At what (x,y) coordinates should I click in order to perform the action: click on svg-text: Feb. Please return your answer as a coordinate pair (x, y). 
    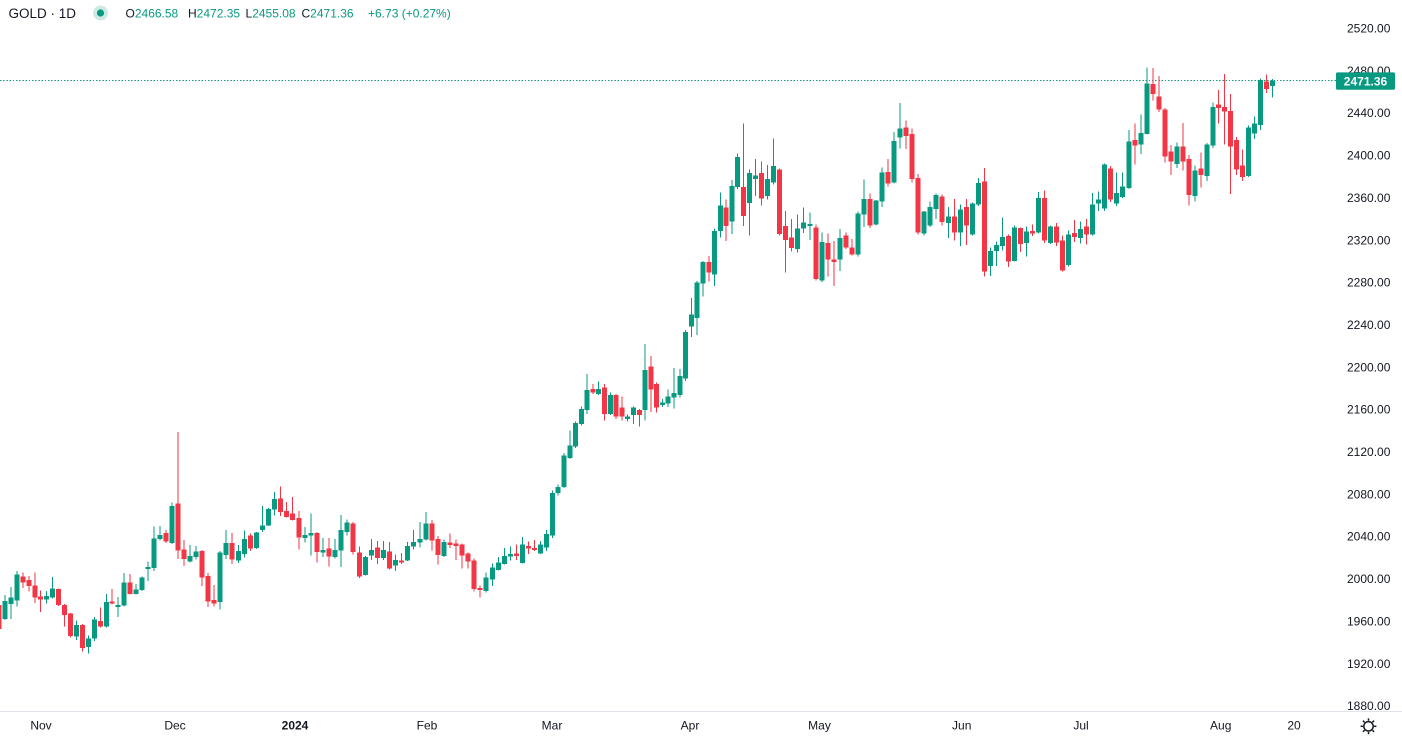
    Looking at the image, I should click on (427, 726).